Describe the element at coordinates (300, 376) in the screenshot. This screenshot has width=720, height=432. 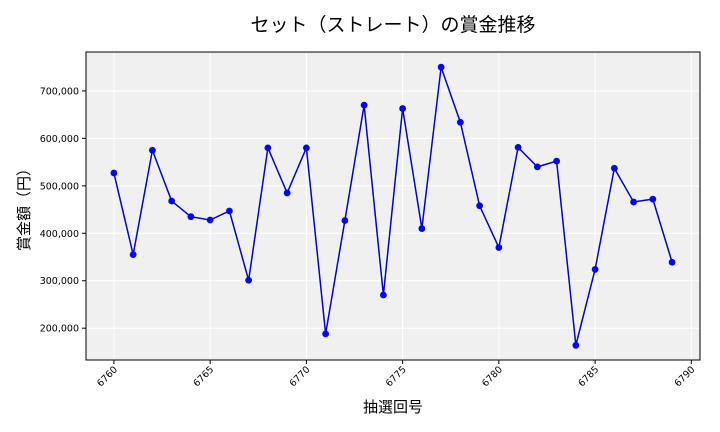
I see `x-tick-label: 6770` at that location.